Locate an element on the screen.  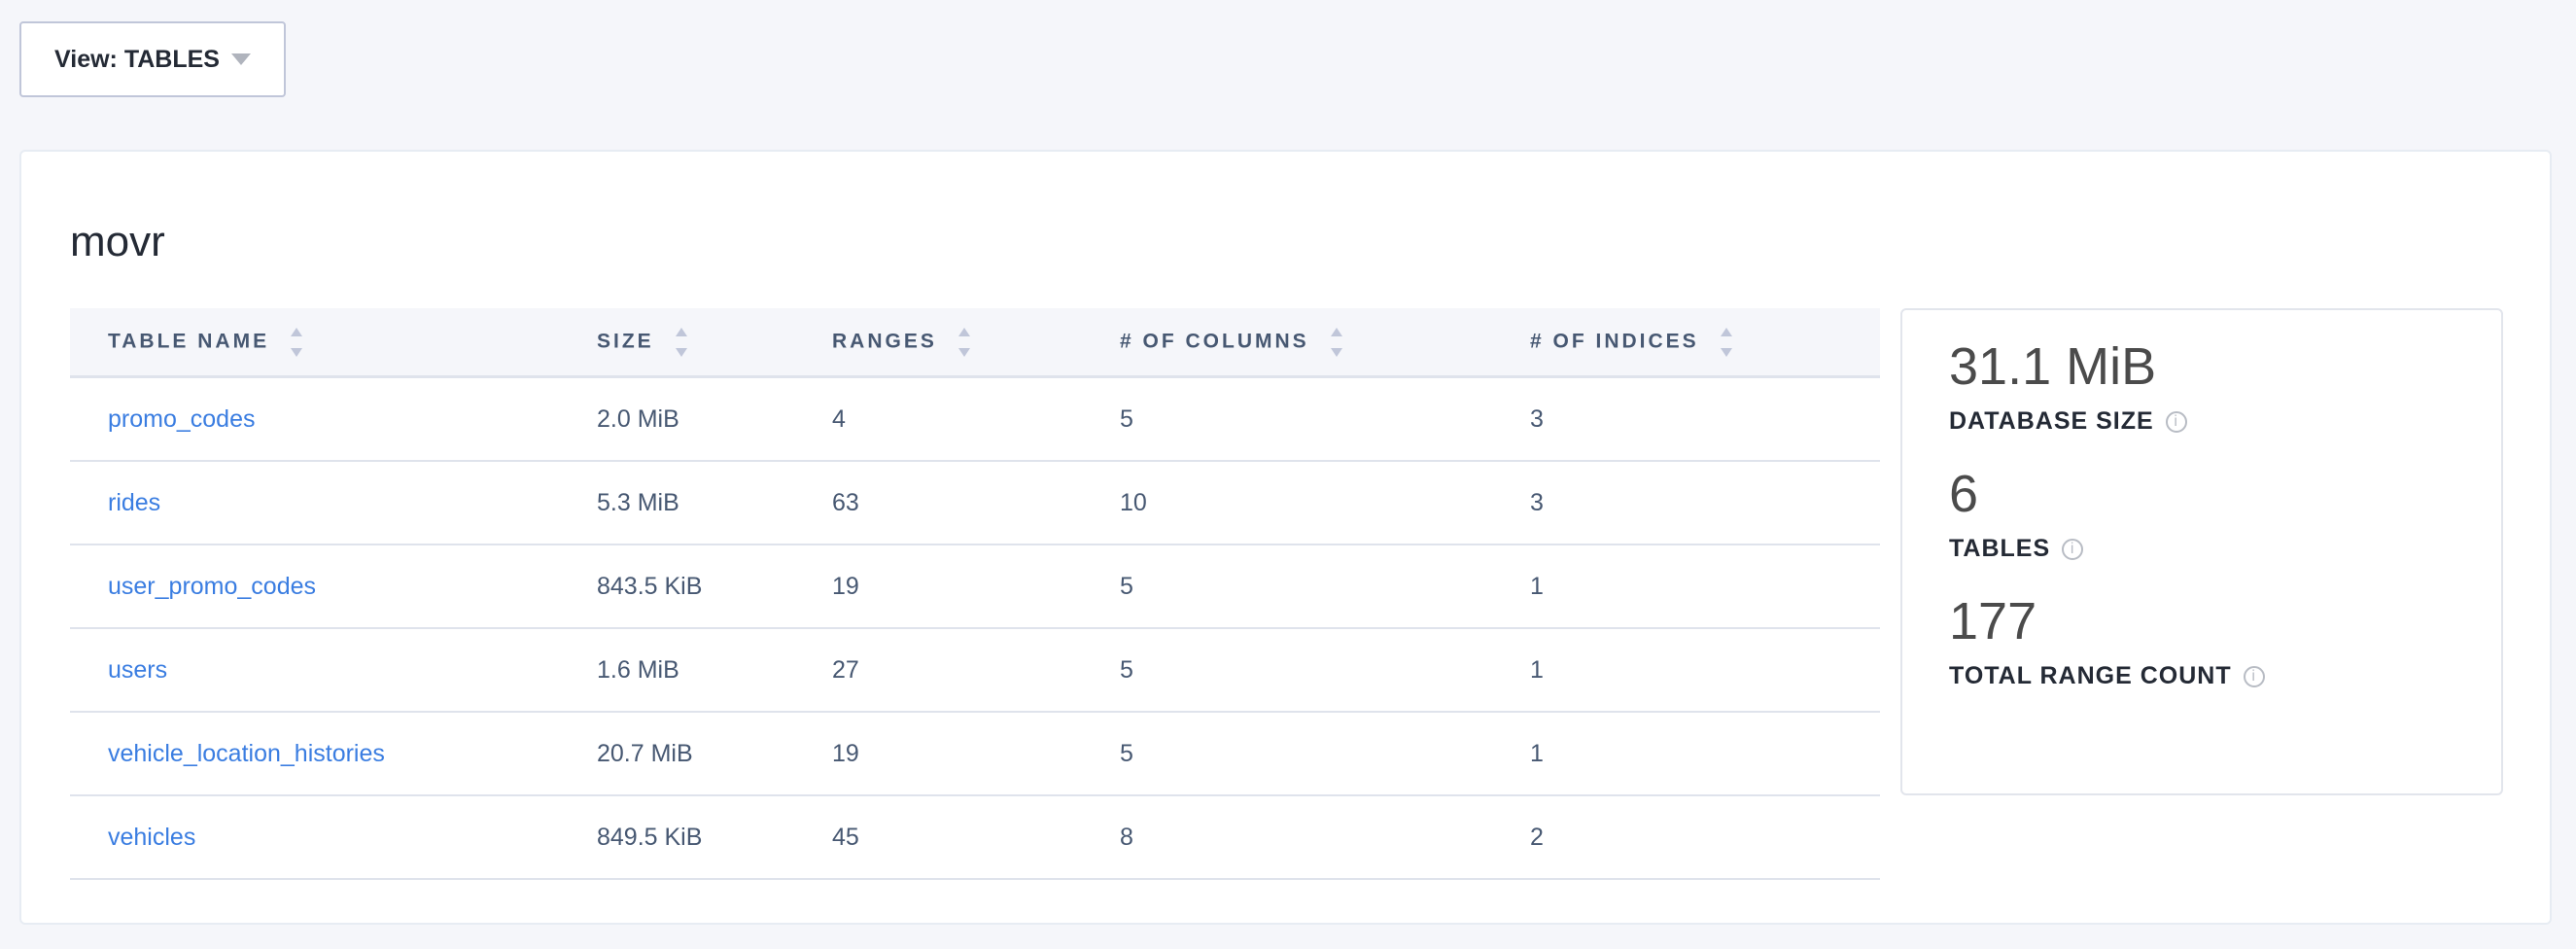
table-row: promo_codes 2.0 MiB 4 5 3 is located at coordinates (975, 419).